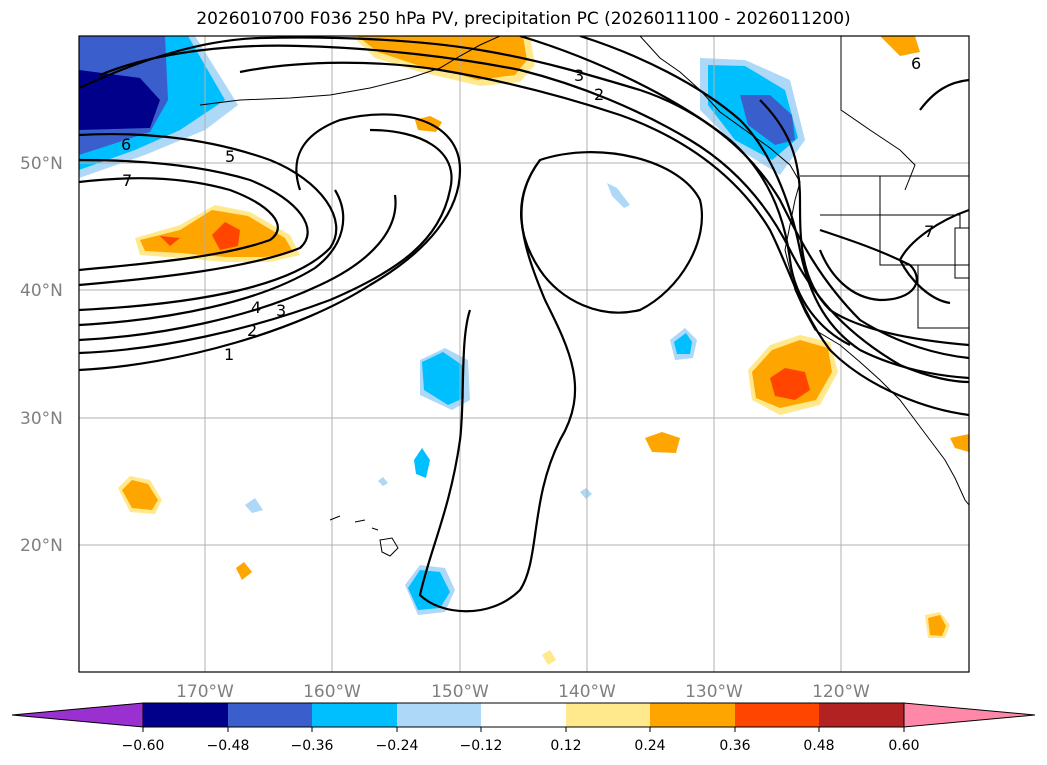 Image resolution: width=1047 pixels, height=765 pixels. I want to click on contour-label: 5, so click(230, 156).